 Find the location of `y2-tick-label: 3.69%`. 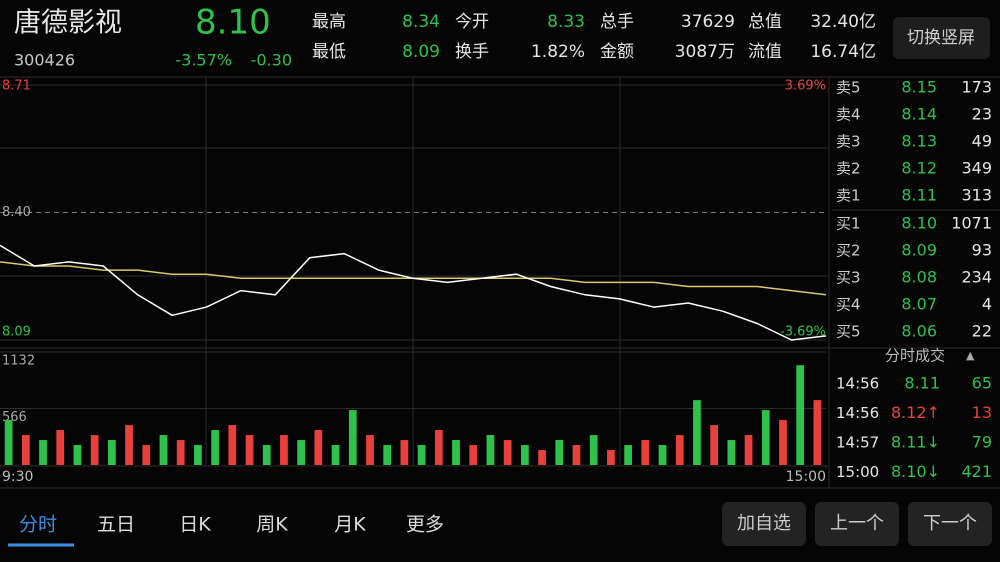

y2-tick-label: 3.69% is located at coordinates (805, 86).